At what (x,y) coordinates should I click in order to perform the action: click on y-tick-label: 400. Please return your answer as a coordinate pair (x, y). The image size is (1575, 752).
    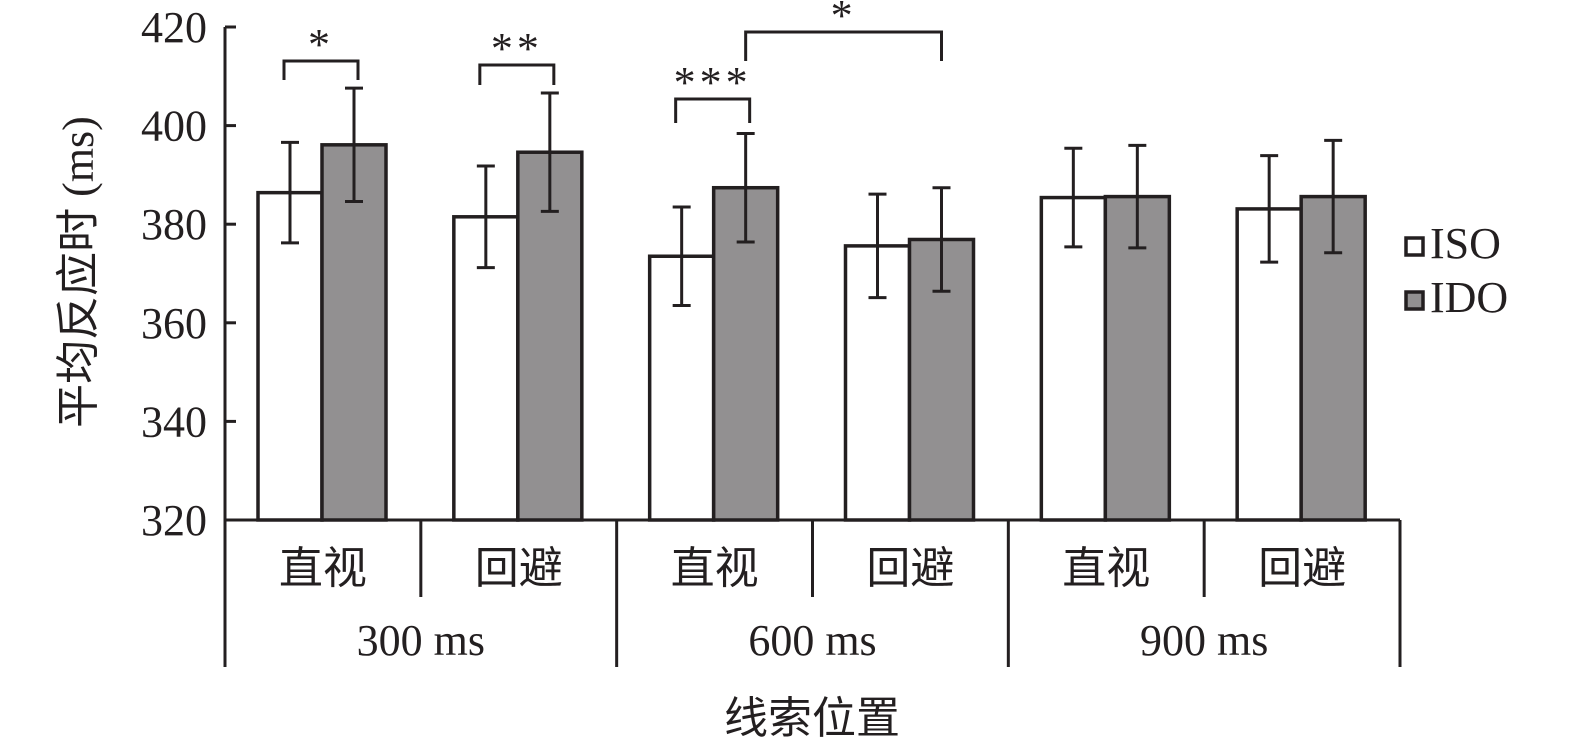
    Looking at the image, I should click on (174, 126).